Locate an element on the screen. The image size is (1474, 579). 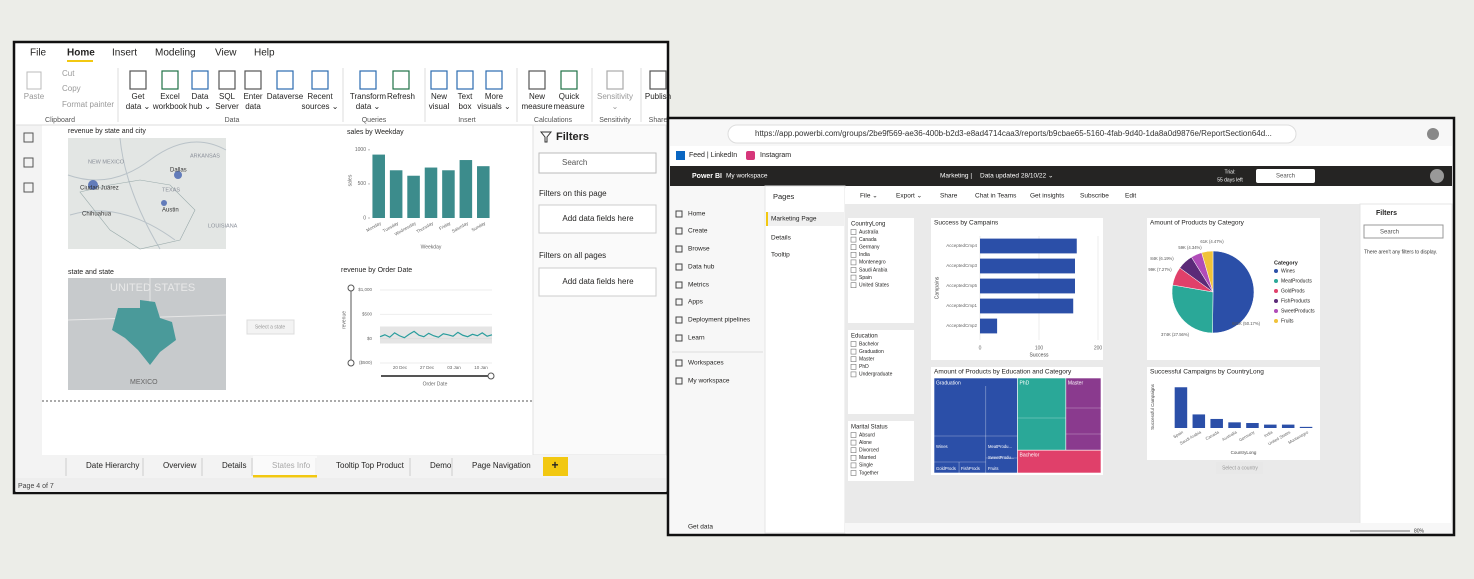
ribbon-button: workbook is located at coordinates (170, 106).